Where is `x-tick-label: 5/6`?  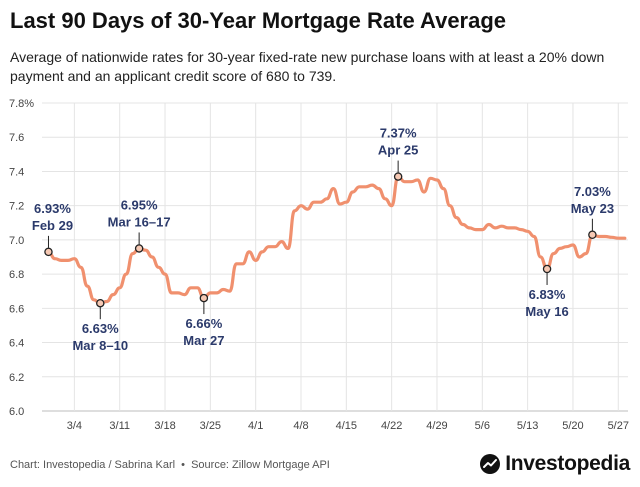
x-tick-label: 5/6 is located at coordinates (482, 426).